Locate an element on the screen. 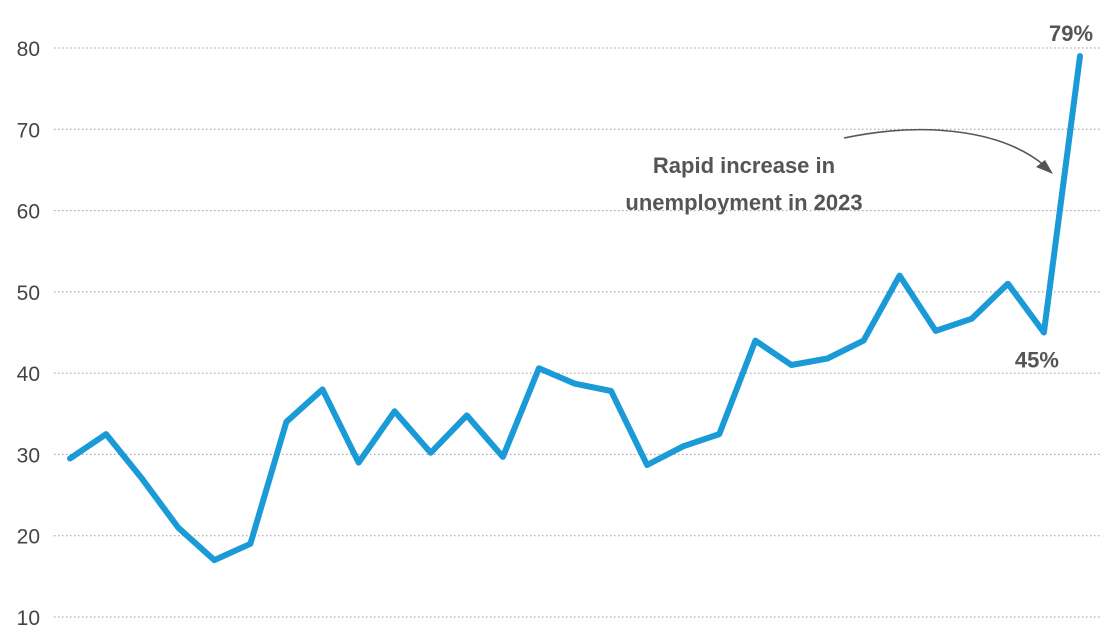 This screenshot has height=630, width=1103. data-label-45-percent: 45% is located at coordinates (1037, 360).